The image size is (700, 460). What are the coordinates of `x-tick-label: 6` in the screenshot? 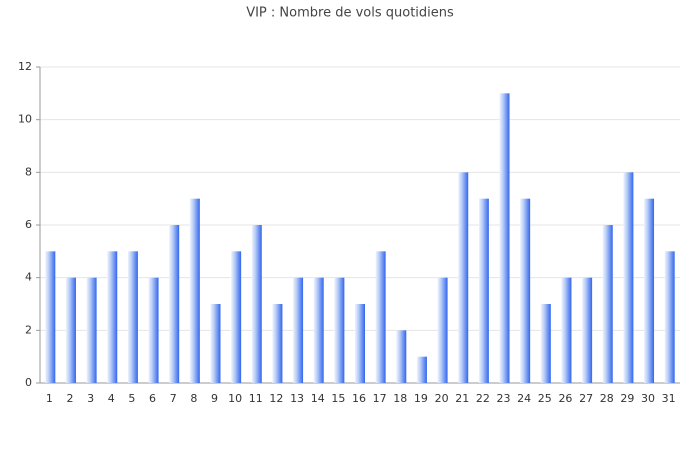 It's located at (152, 398).